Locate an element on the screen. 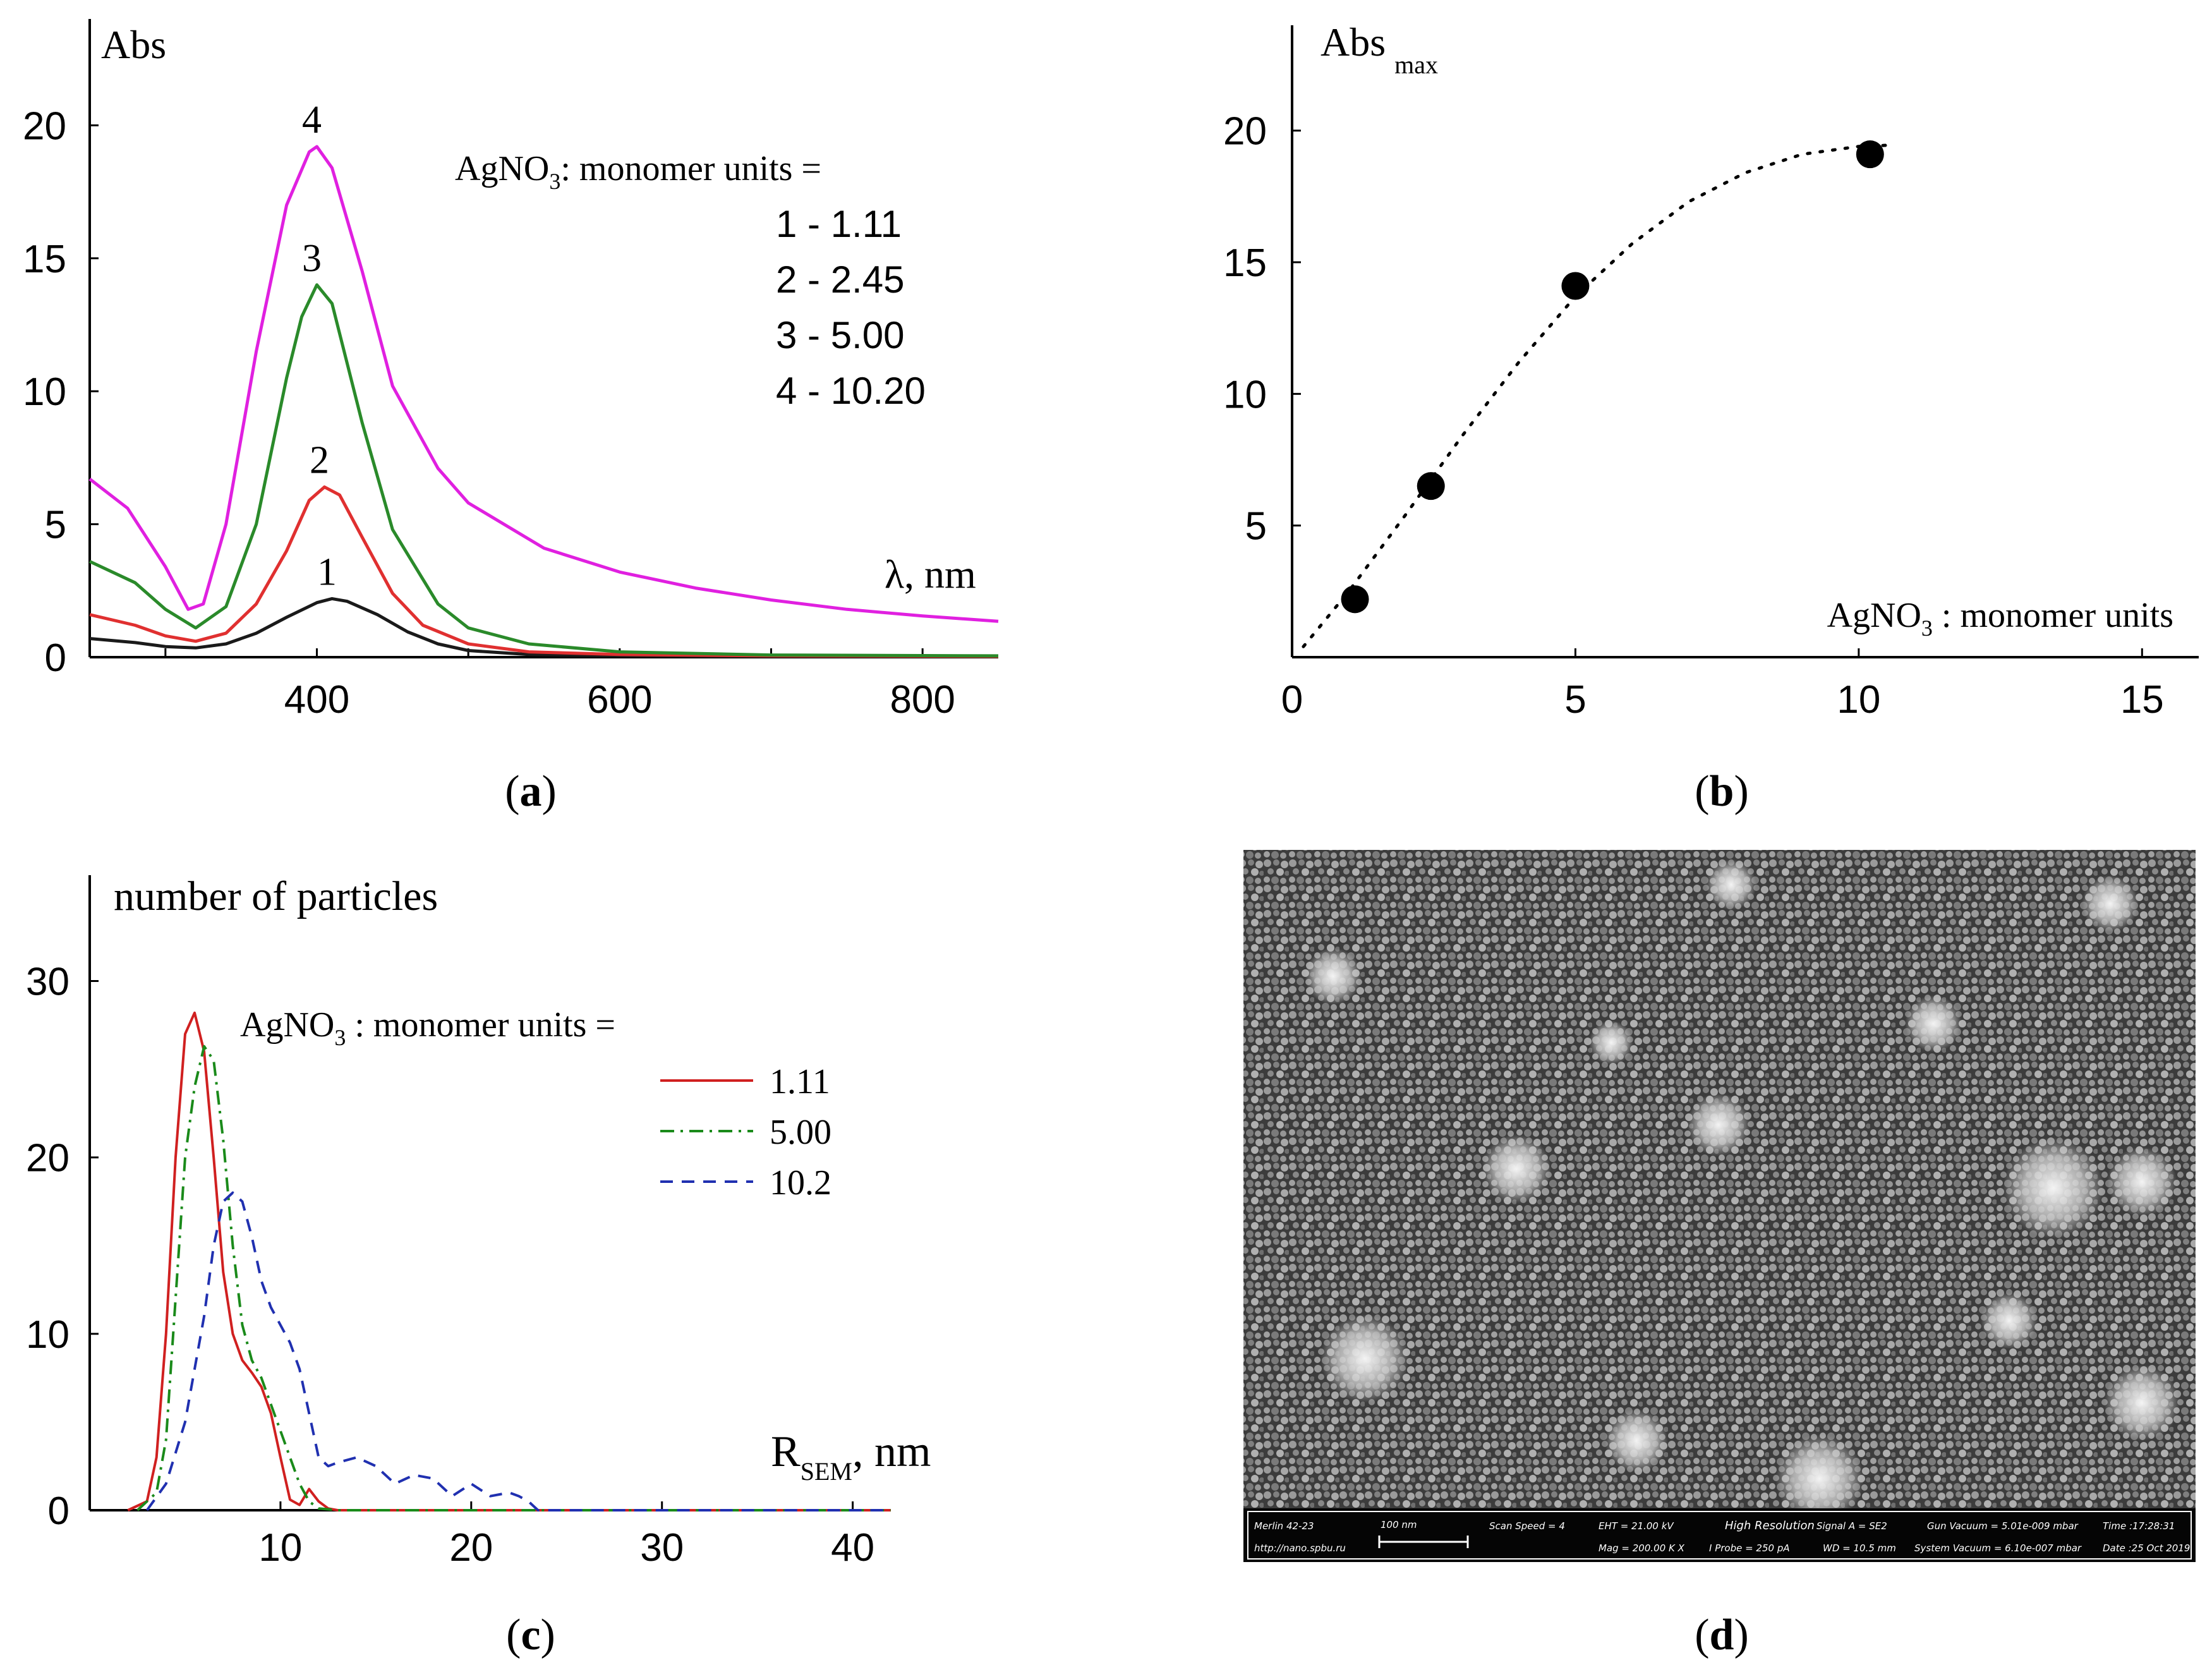 The height and width of the screenshot is (1672, 2212). panel-b-x-tick-label: 0 is located at coordinates (1292, 700).